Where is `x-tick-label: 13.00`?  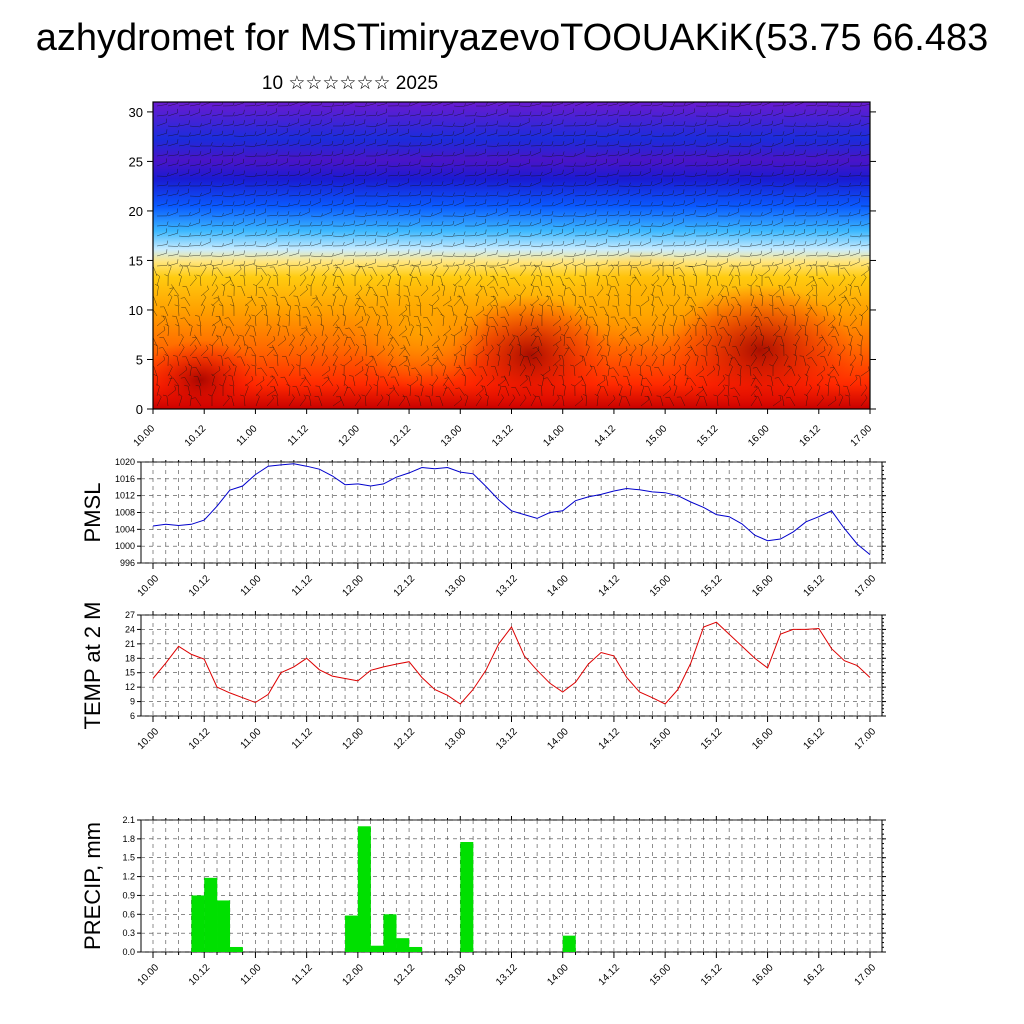
x-tick-label: 13.00 is located at coordinates (456, 586).